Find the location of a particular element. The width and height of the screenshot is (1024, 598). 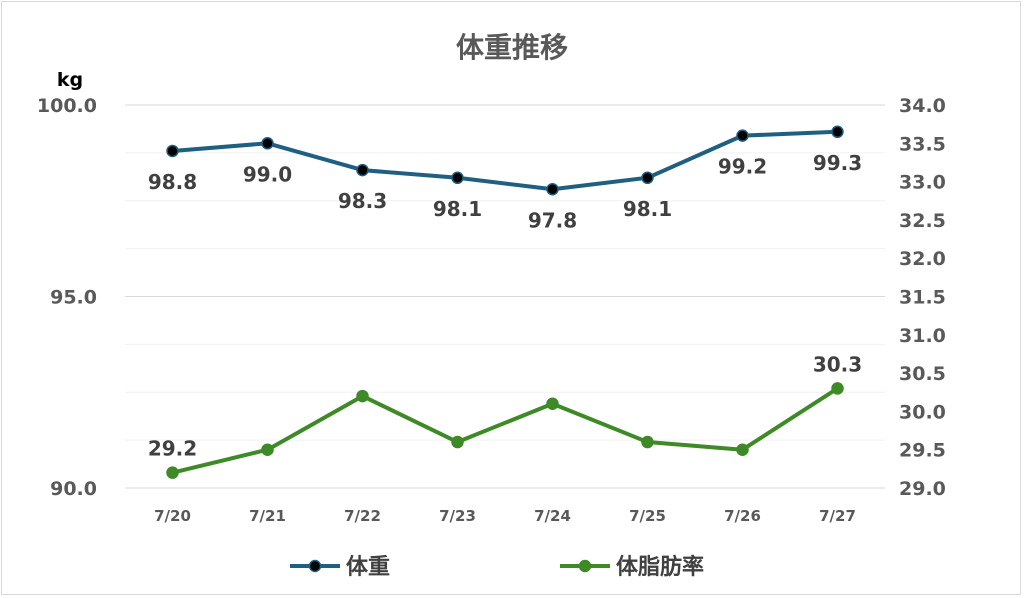

y-right-tick-label: 34.0 is located at coordinates (922, 106).